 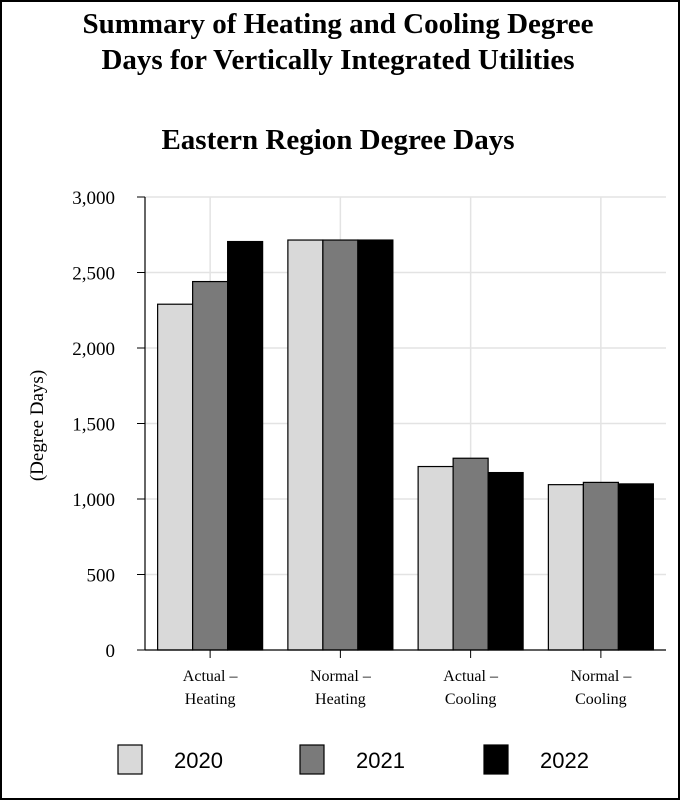 What do you see at coordinates (338, 140) in the screenshot?
I see `chart-subtitle: Eastern Region Degree Days` at bounding box center [338, 140].